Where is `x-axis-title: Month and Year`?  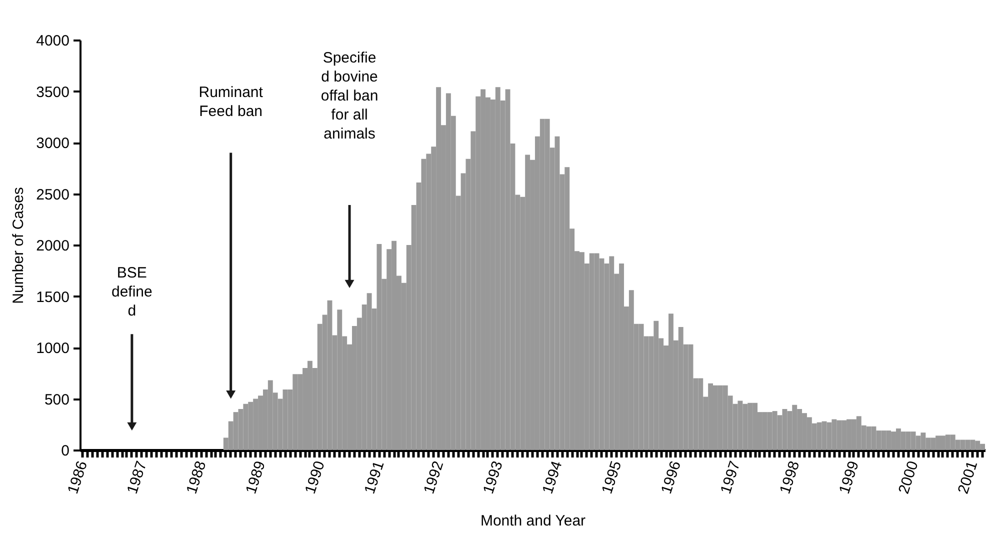
x-axis-title: Month and Year is located at coordinates (533, 521).